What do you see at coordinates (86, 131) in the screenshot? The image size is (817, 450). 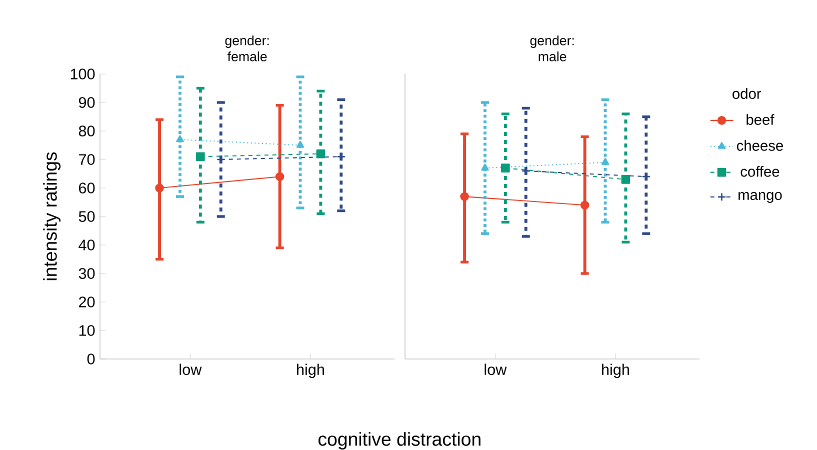 I see `y-tick-label: 80` at bounding box center [86, 131].